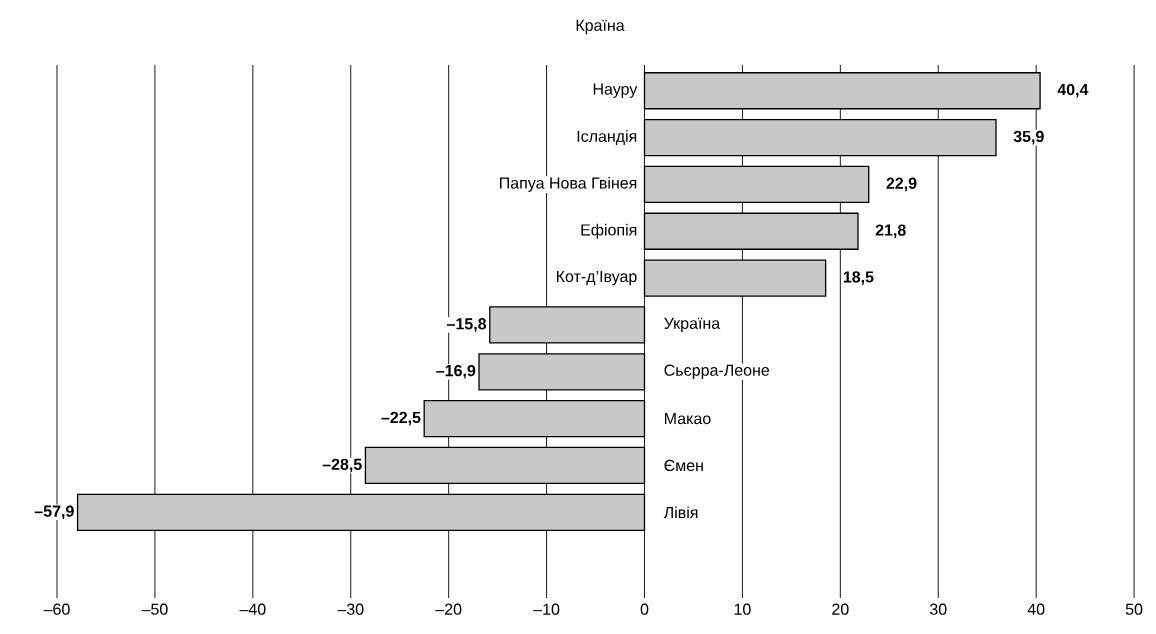 The image size is (1156, 634). Describe the element at coordinates (56, 609) in the screenshot. I see `x-tick-label: –60` at that location.